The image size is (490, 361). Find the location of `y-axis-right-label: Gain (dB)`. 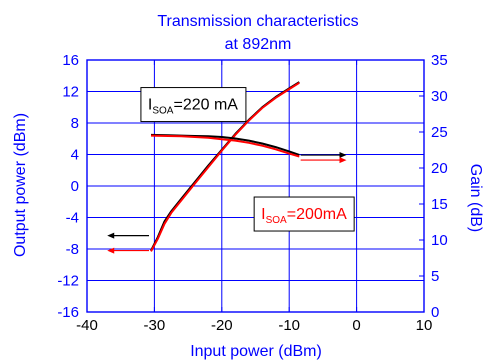

y-axis-right-label: Gain (dB) is located at coordinates (475, 198).